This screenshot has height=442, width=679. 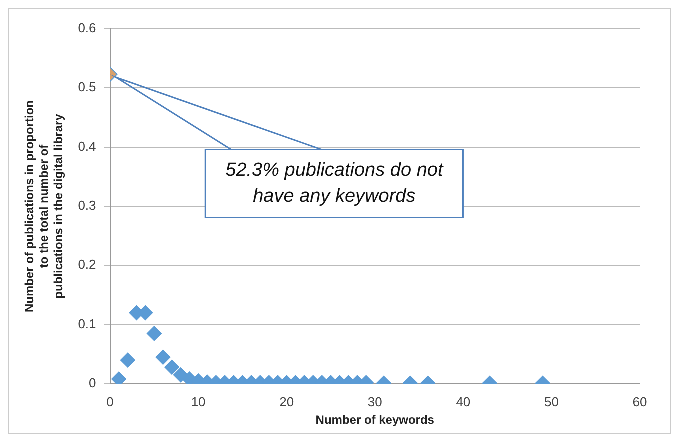 I want to click on x-tick-label: 40, so click(x=463, y=402).